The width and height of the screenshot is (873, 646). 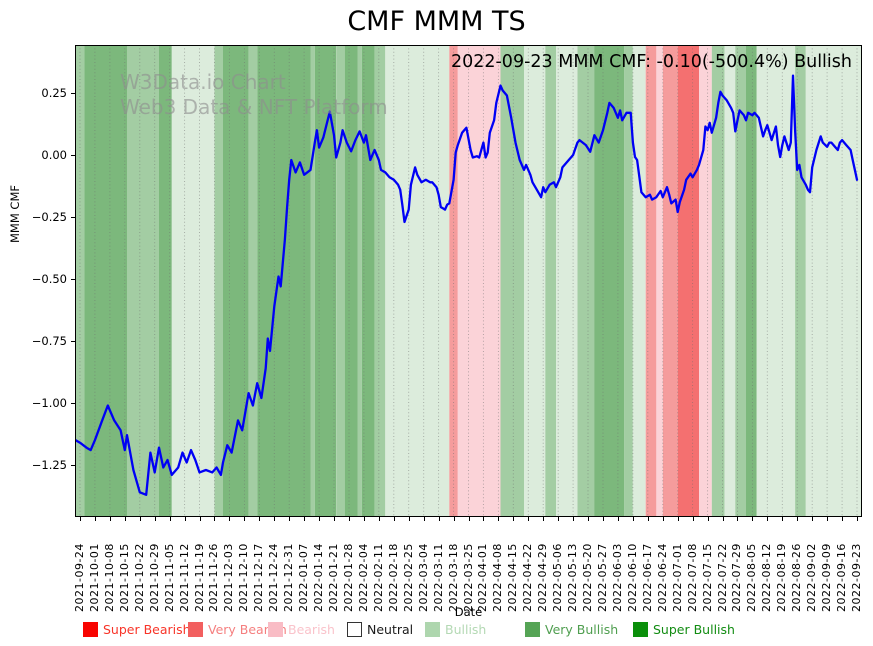 I want to click on x-tick-label: 2022-08-19, so click(x=782, y=577).